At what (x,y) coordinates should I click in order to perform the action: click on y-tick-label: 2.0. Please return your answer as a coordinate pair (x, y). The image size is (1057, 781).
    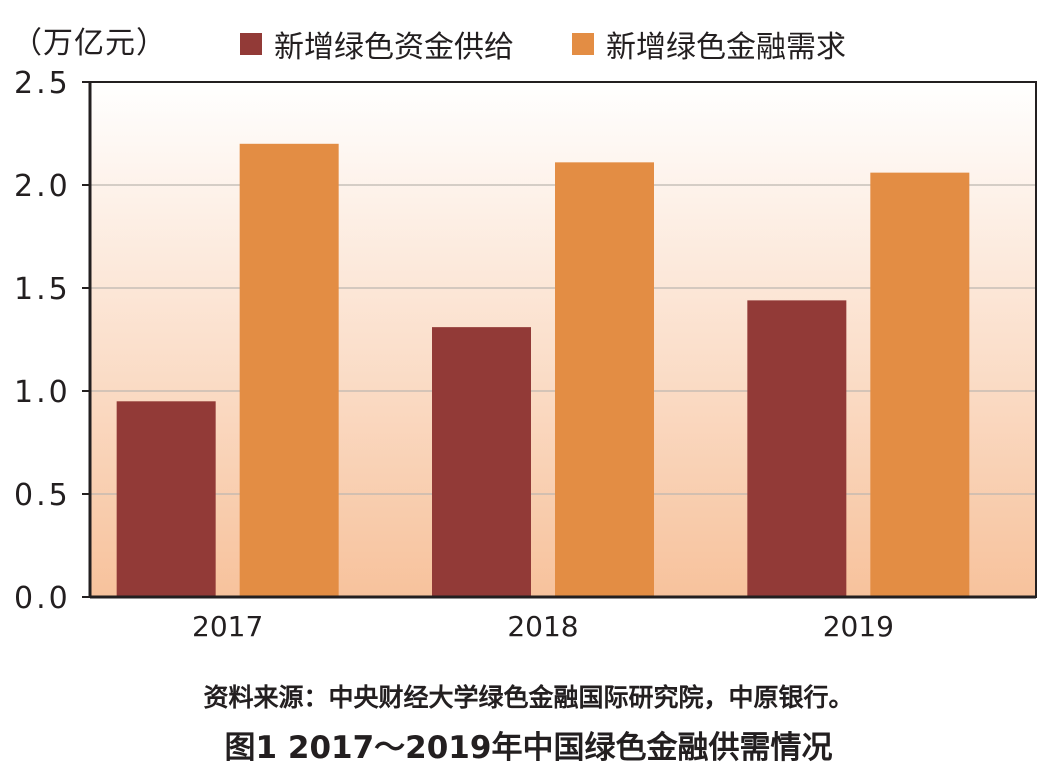
    Looking at the image, I should click on (42, 186).